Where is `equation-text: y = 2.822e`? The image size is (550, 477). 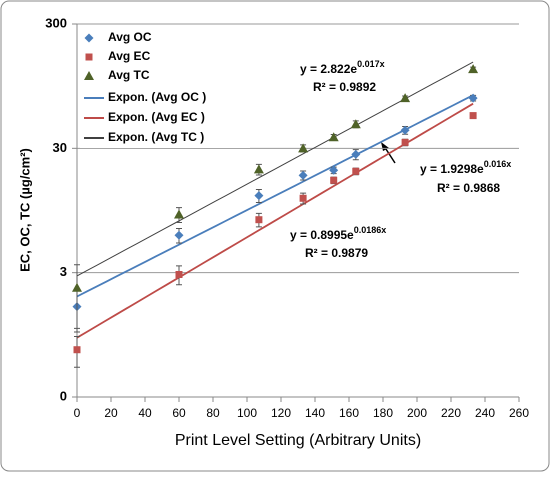
equation-text: y = 2.822e is located at coordinates (328, 69).